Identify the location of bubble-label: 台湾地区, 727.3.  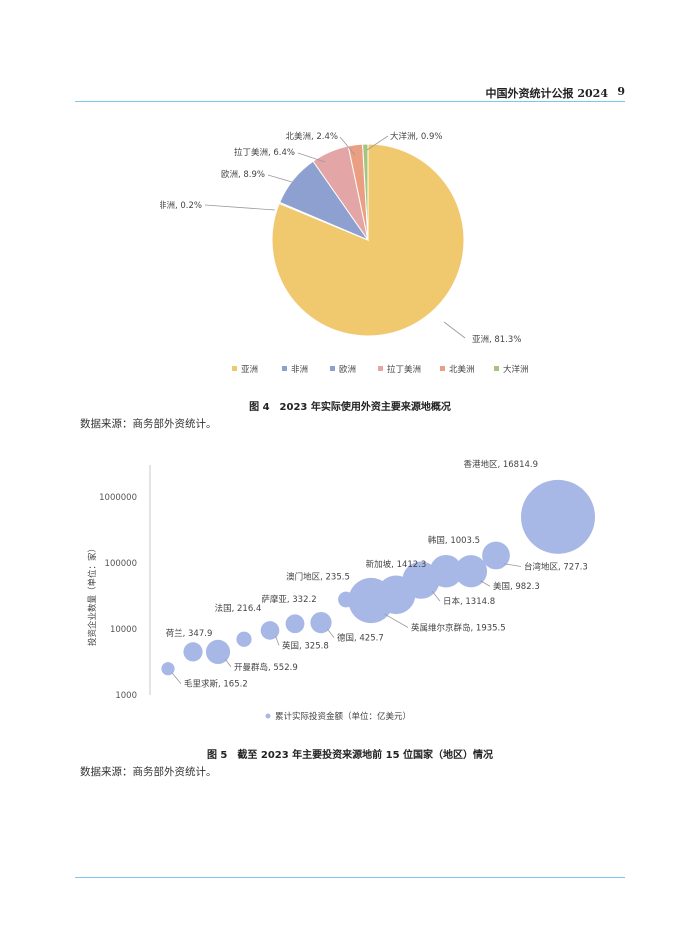
(556, 566).